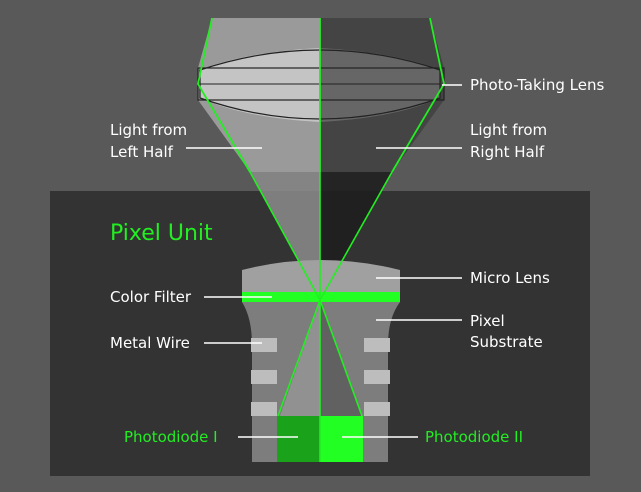  I want to click on label-pixel-unit: Pixel Unit, so click(161, 233).